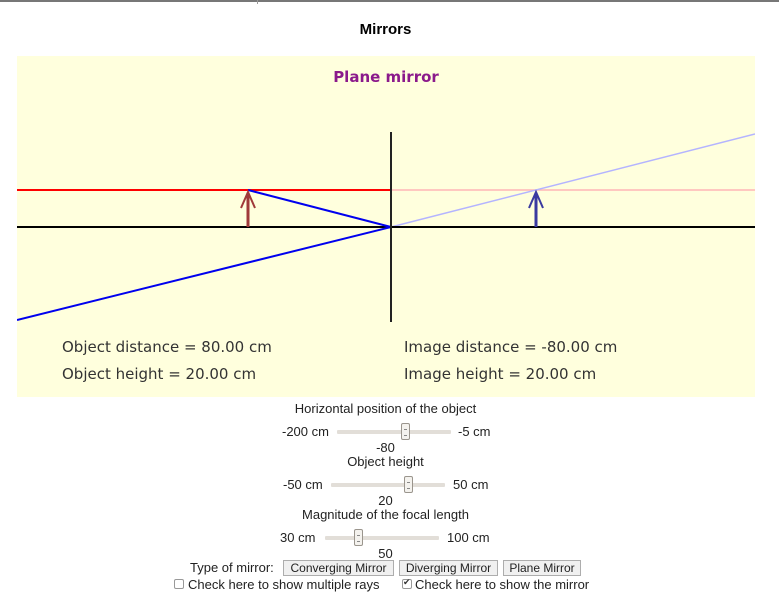 The image size is (779, 608). Describe the element at coordinates (232, 567) in the screenshot. I see `mirror-type-label: Type of mirror:` at that location.